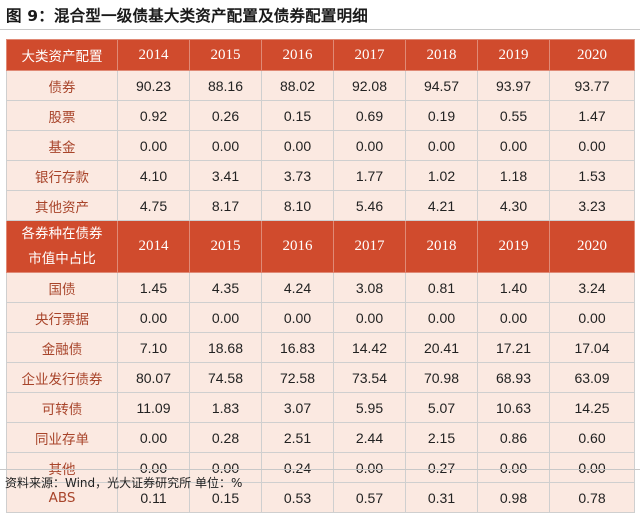 The height and width of the screenshot is (513, 640). What do you see at coordinates (441, 377) in the screenshot?
I see `value-cell: 70.98` at bounding box center [441, 377].